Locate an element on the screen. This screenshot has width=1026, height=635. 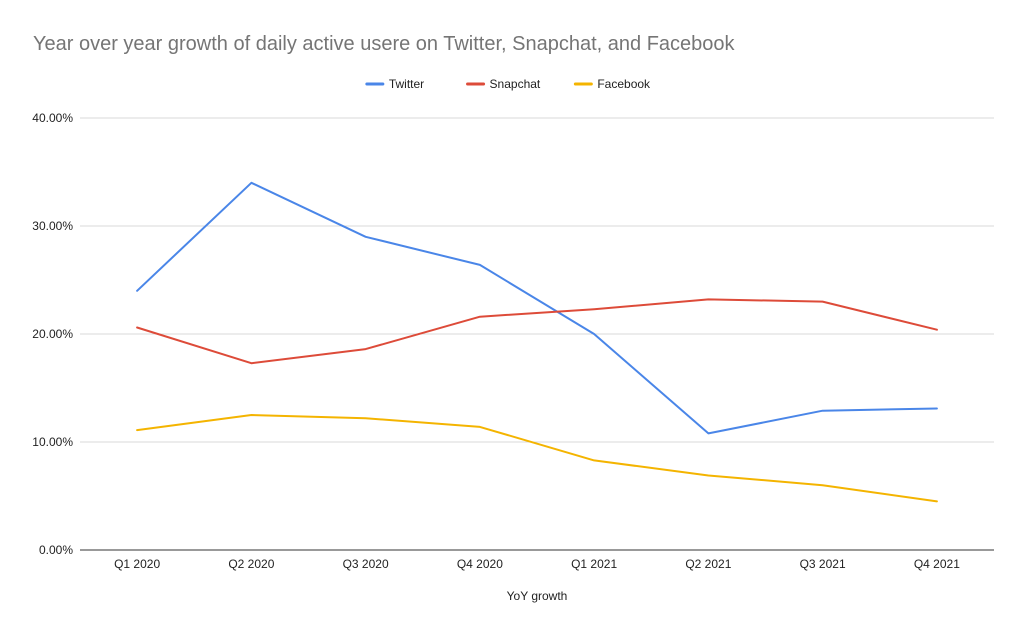
legend-item-facebook: Facebook is located at coordinates (612, 84).